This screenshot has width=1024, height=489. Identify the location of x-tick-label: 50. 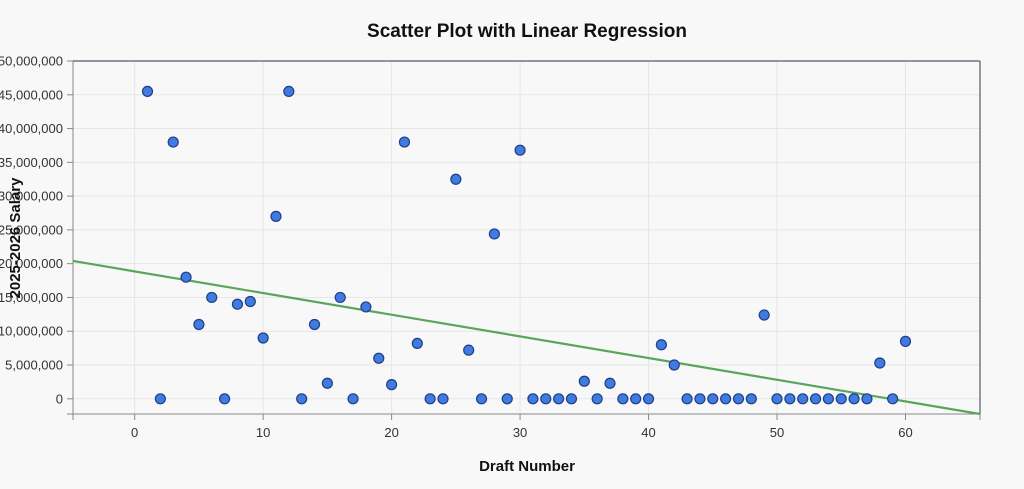
(777, 432).